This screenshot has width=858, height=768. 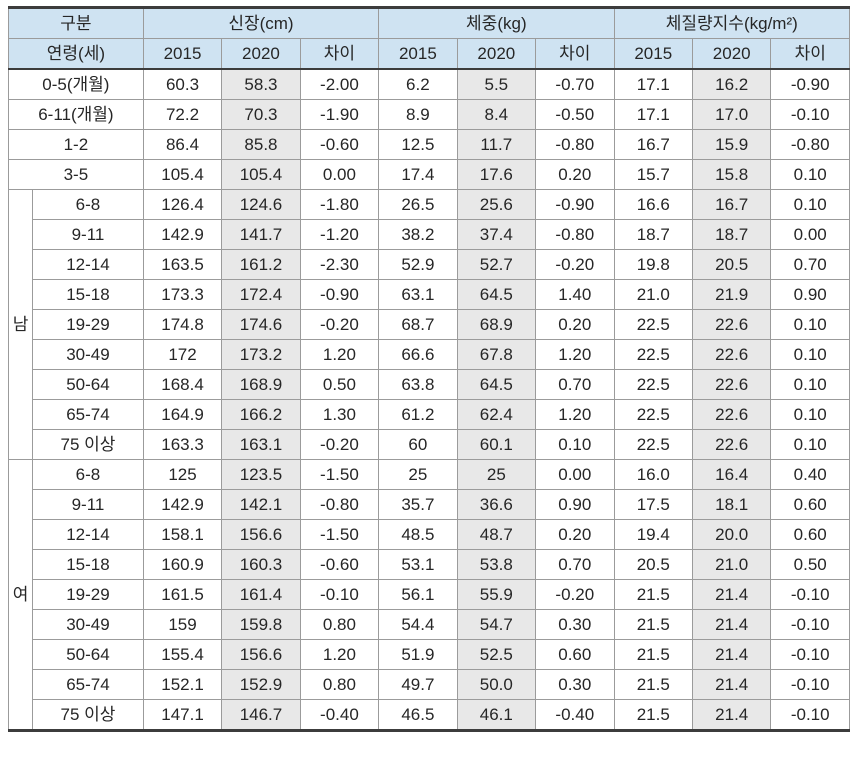 What do you see at coordinates (182, 204) in the screenshot?
I see `value-cell: 126.4` at bounding box center [182, 204].